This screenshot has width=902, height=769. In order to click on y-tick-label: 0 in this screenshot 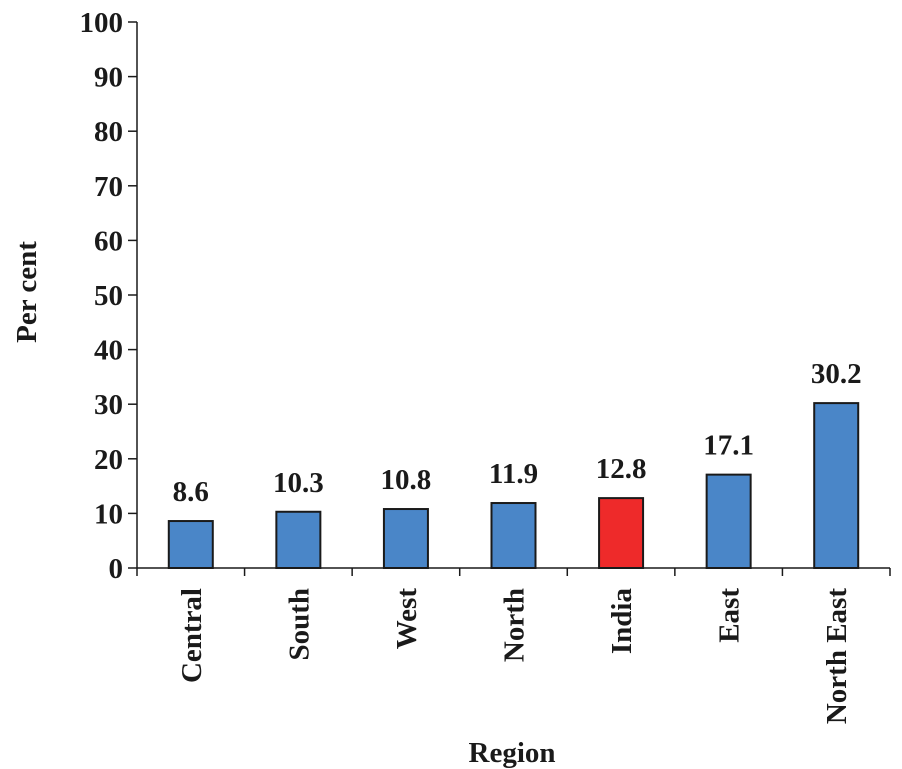, I will do `click(116, 569)`.